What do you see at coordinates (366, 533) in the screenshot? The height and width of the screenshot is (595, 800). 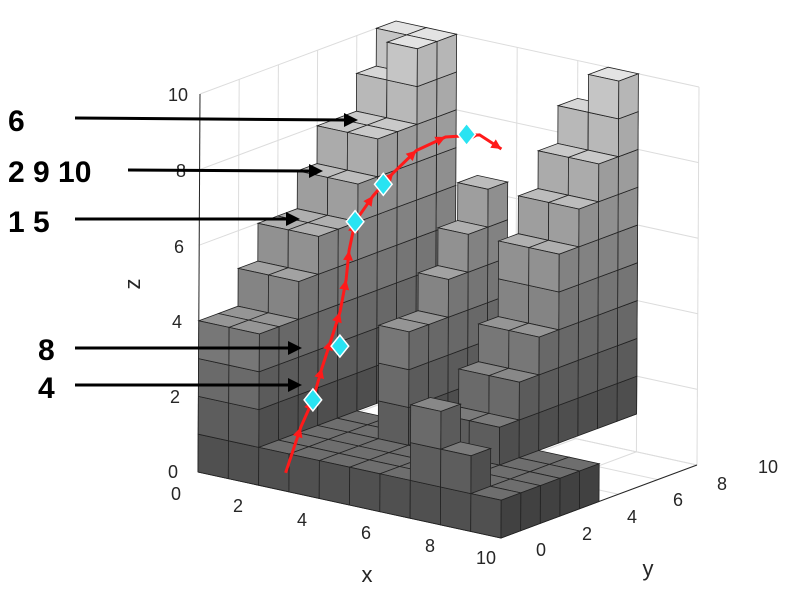 I see `x-tick-label: 6` at bounding box center [366, 533].